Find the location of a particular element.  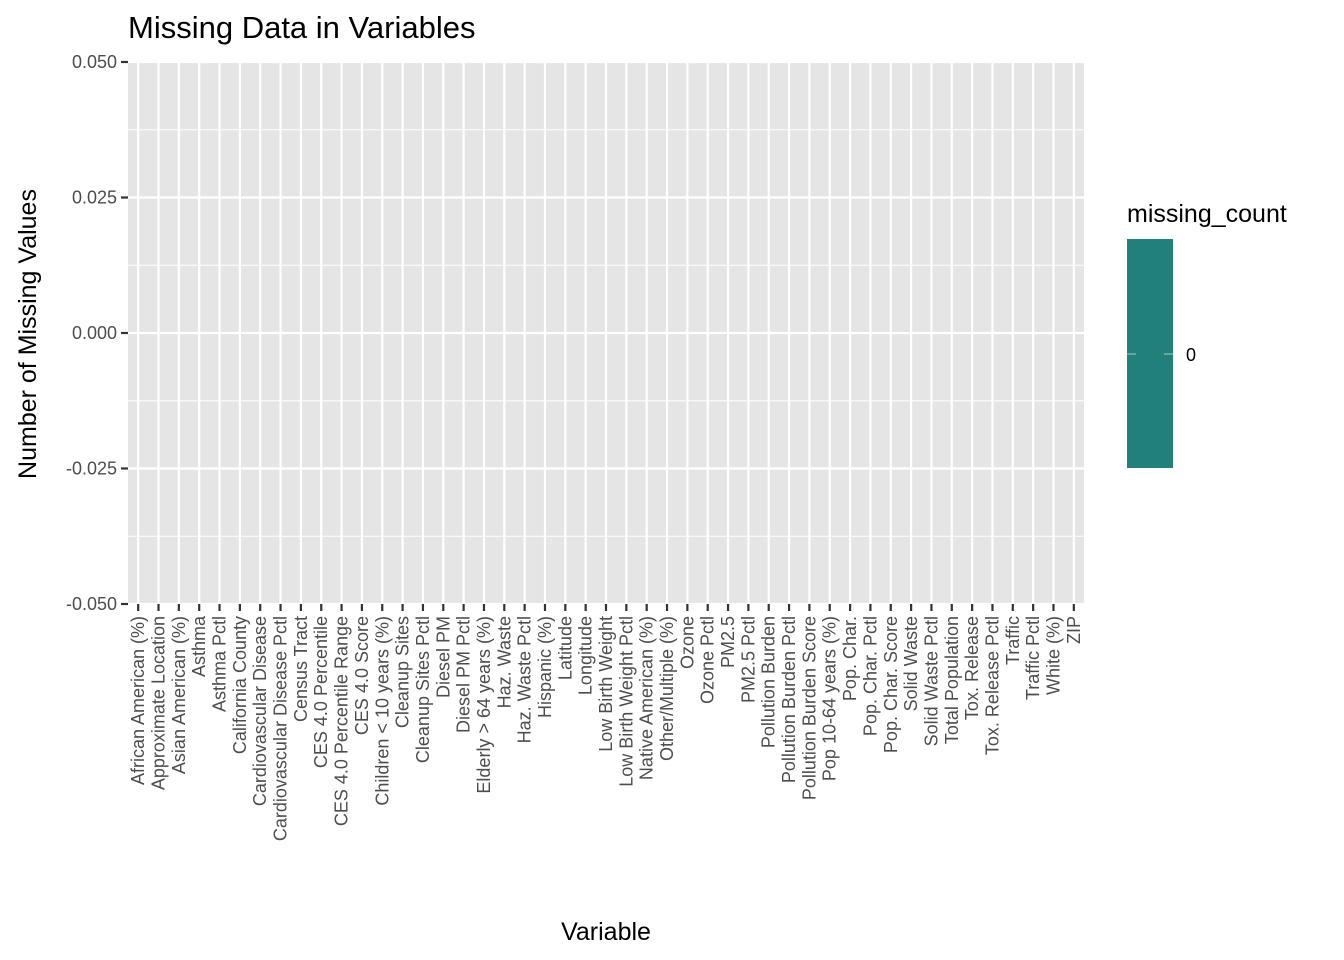

x-tick-label: African American (%) is located at coordinates (138, 700).